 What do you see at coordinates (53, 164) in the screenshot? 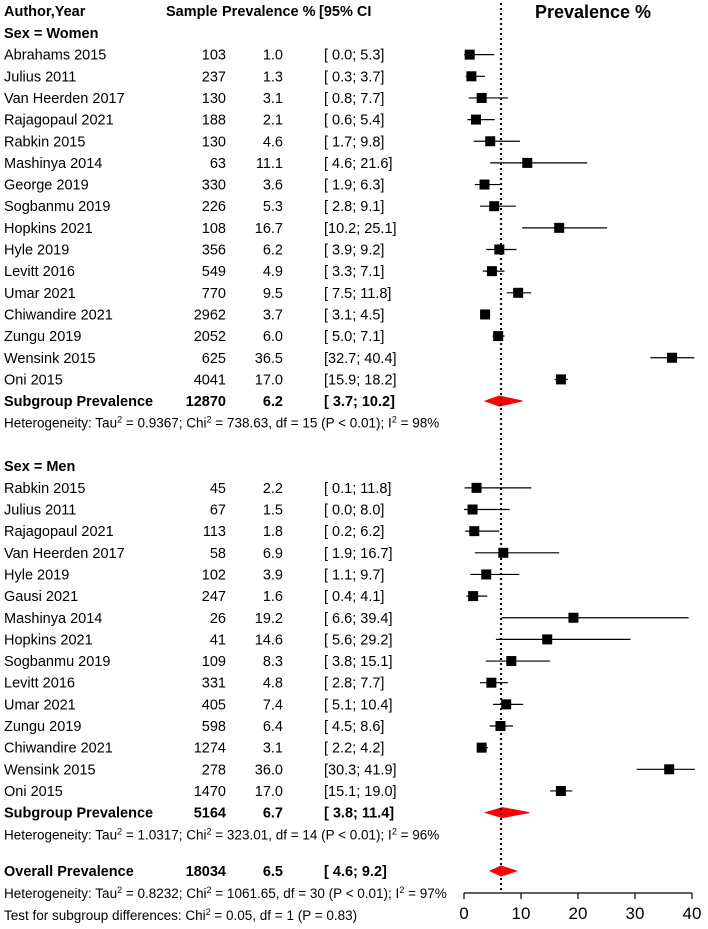
I see `study-name: Mashinya 2014` at bounding box center [53, 164].